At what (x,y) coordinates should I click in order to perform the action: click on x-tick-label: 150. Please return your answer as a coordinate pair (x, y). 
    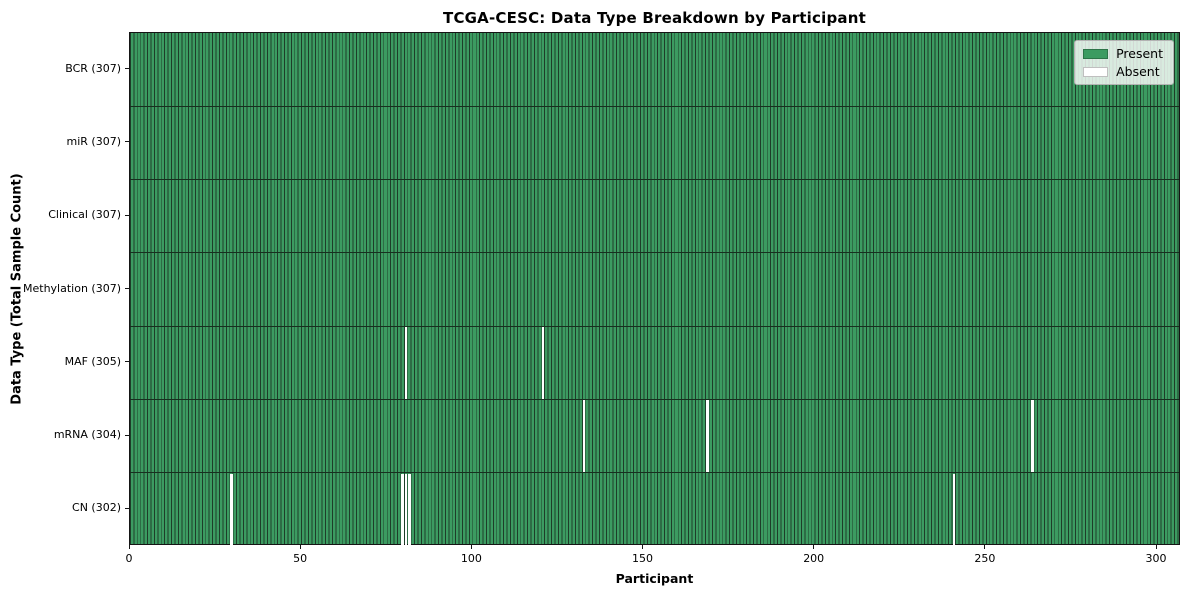
    Looking at the image, I should click on (643, 558).